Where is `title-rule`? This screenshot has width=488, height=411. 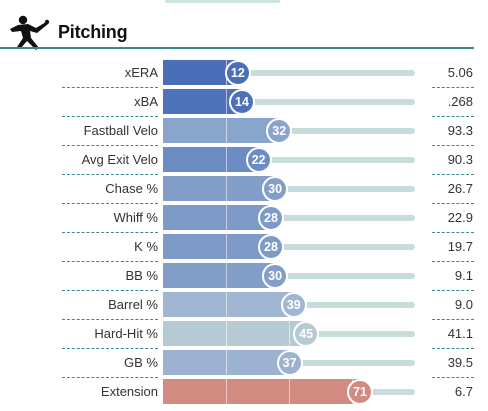
title-rule is located at coordinates (237, 48).